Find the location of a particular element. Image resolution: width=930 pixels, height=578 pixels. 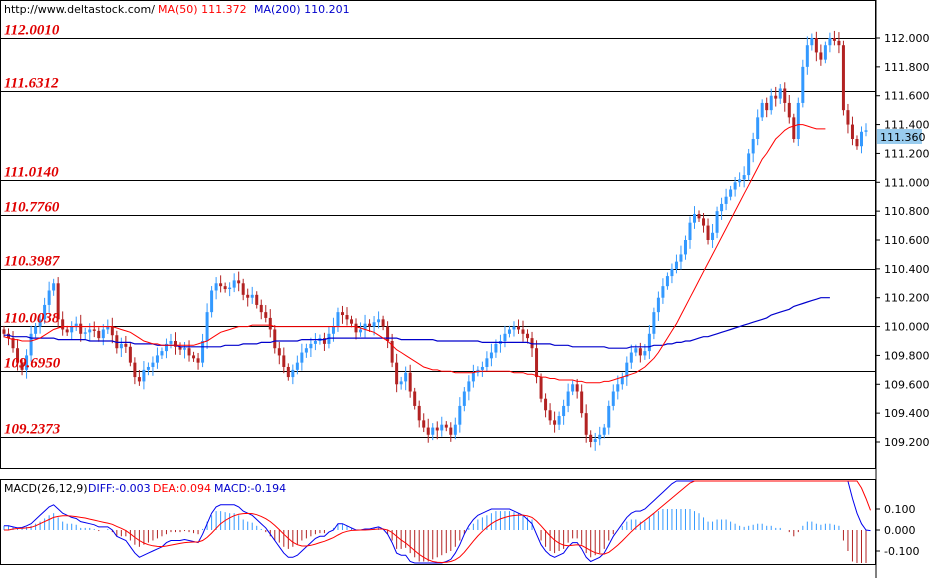

macd-axis: 0.100 0.000 -0.100 is located at coordinates (897, 530).